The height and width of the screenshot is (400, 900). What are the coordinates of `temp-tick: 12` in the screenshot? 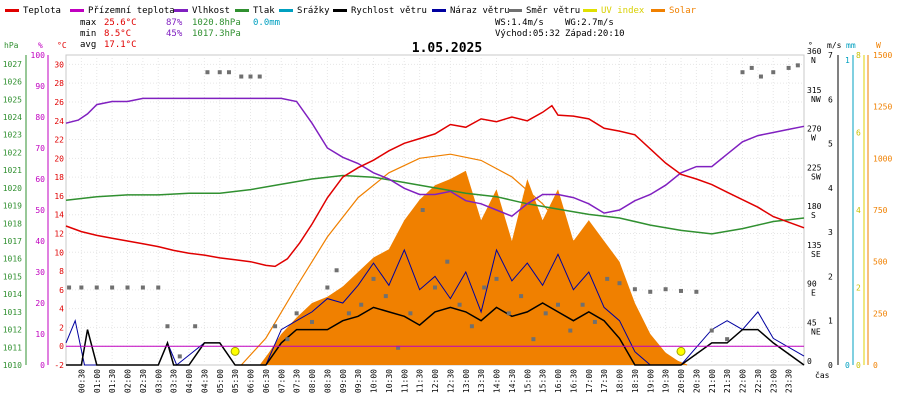 It's located at (59, 233).